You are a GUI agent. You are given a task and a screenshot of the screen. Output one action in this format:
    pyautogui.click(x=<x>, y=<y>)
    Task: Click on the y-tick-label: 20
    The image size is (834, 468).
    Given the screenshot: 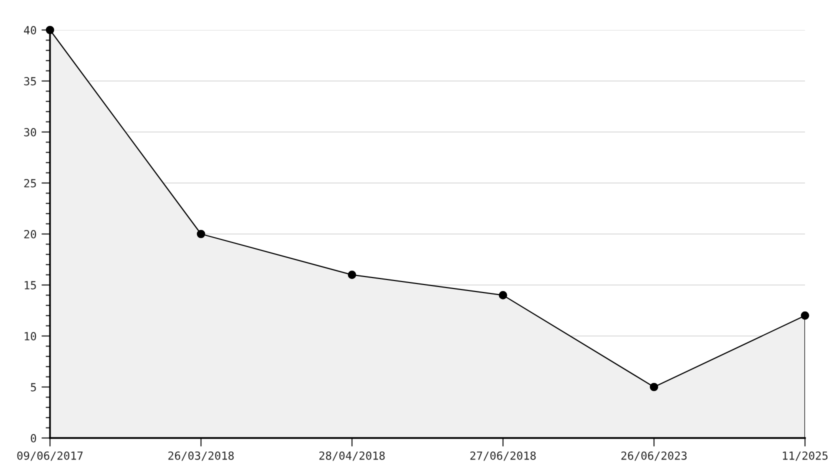 What is the action you would take?
    pyautogui.click(x=30, y=234)
    